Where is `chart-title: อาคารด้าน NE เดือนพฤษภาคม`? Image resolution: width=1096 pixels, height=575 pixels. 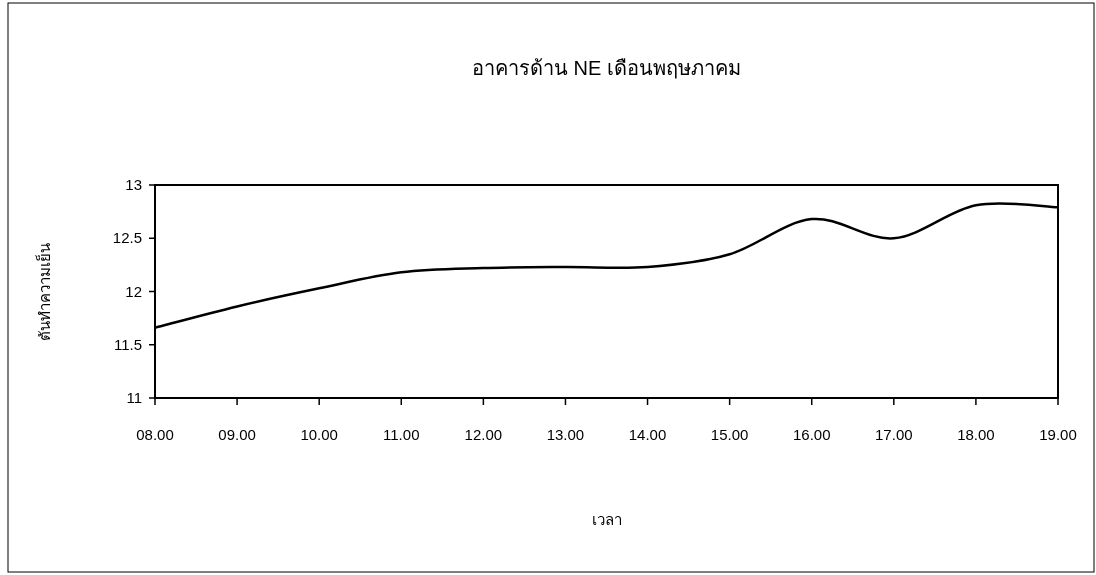
chart-title: อาคารด้าน NE เดือนพฤษภาคม is located at coordinates (606, 68).